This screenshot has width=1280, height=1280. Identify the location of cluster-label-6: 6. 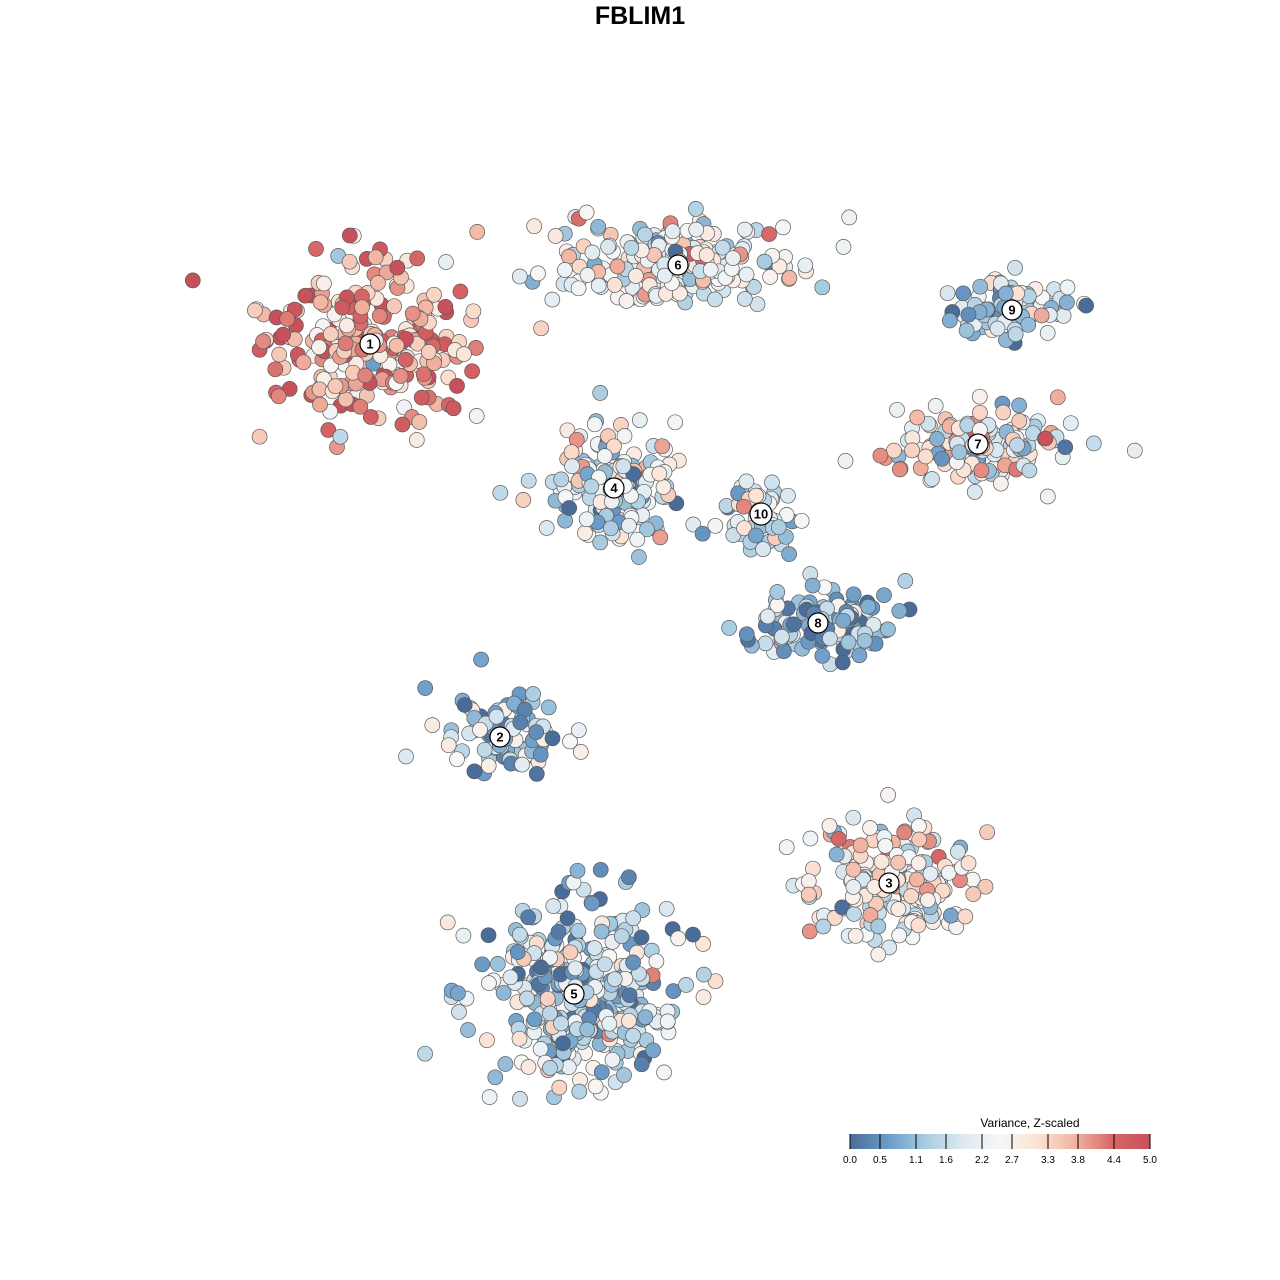
(678, 265).